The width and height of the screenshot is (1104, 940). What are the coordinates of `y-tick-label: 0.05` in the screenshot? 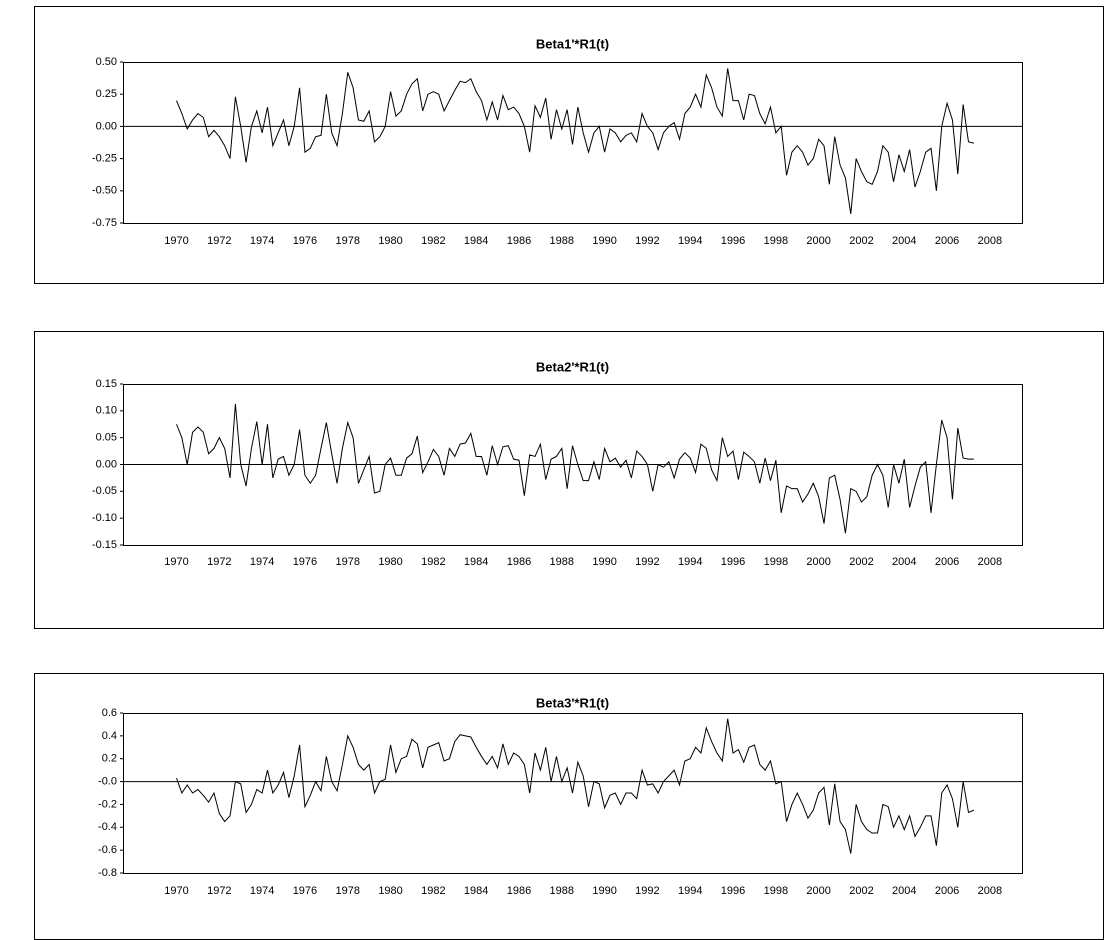 It's located at (106, 438).